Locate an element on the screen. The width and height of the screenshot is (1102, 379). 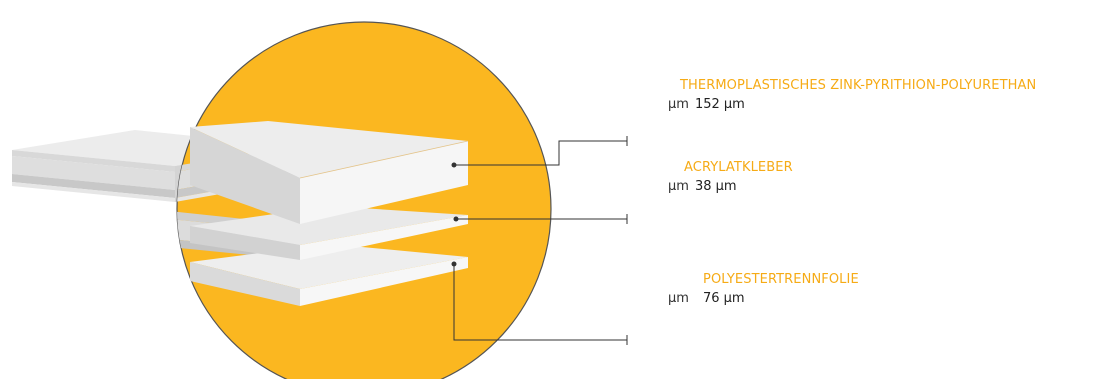
unit-glyph-thermoplastic: µm is located at coordinates (678, 104).